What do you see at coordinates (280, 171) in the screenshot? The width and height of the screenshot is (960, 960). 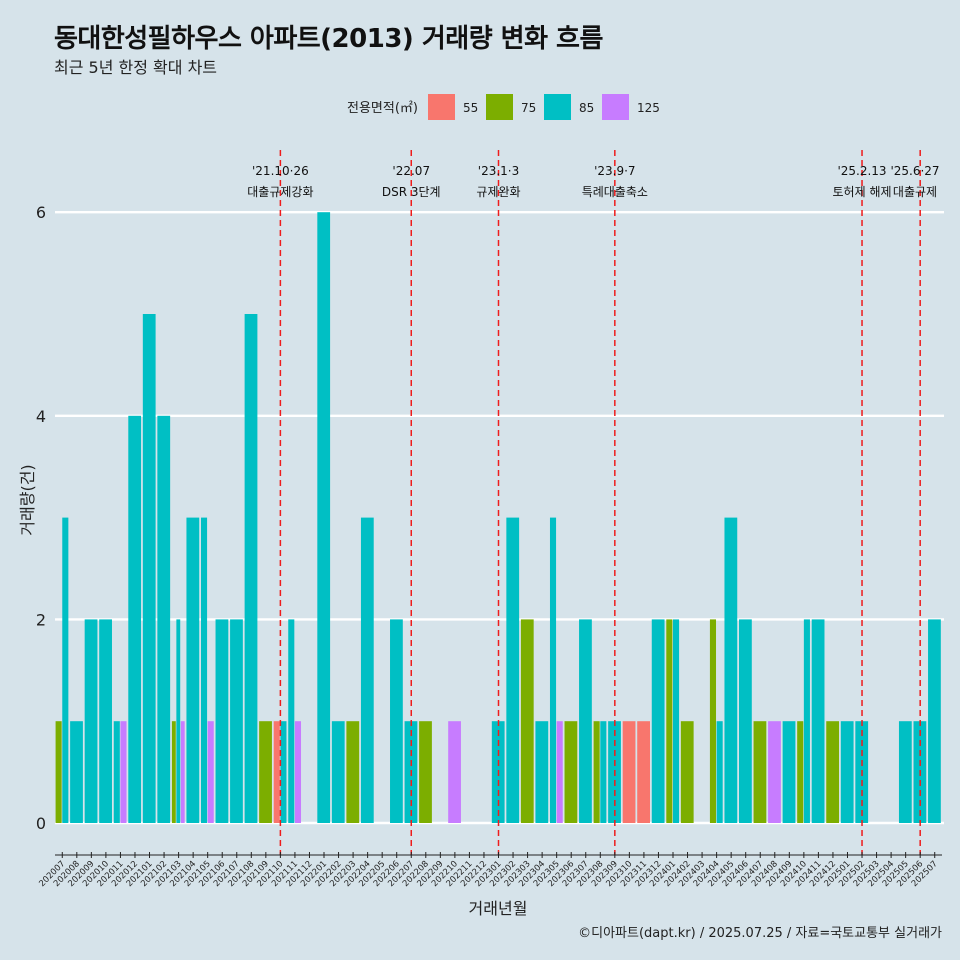 I see `event-date-202110: '21.10·26` at bounding box center [280, 171].